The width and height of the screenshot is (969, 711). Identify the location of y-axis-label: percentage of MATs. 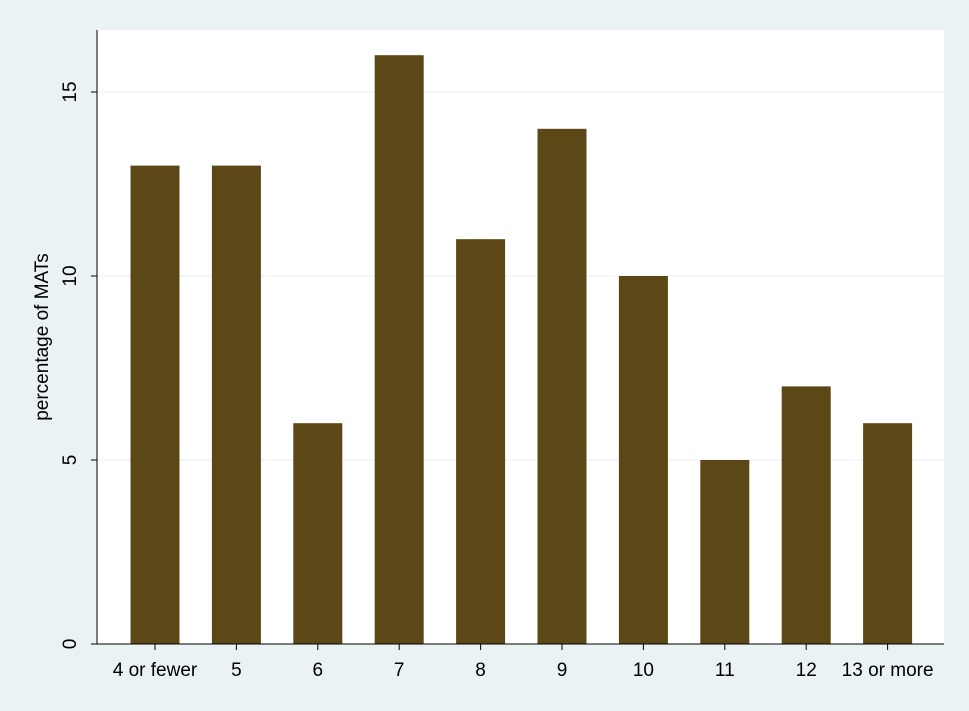
(42, 337).